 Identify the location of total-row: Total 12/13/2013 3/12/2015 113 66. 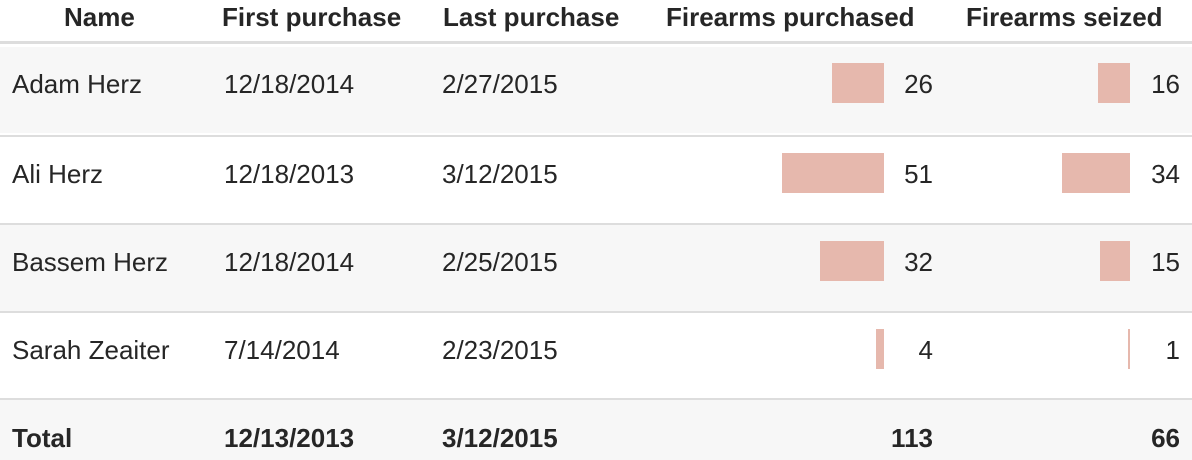
(596, 429).